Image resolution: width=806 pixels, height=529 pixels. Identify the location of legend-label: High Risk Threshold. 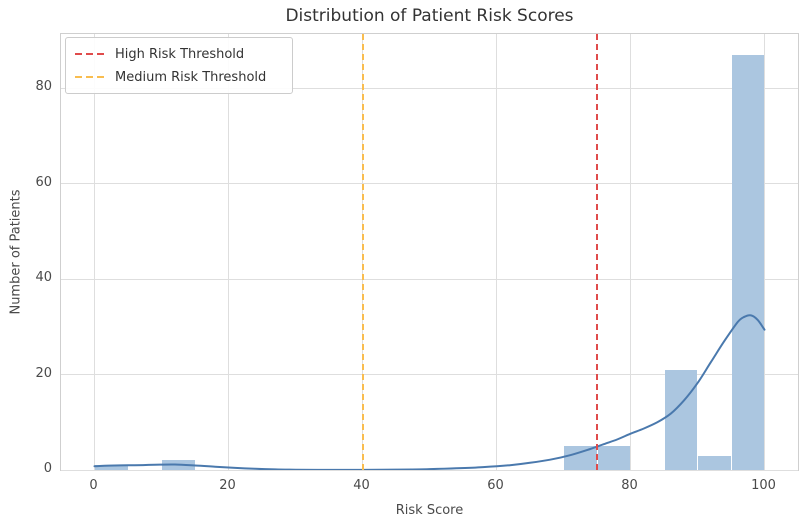
(180, 54).